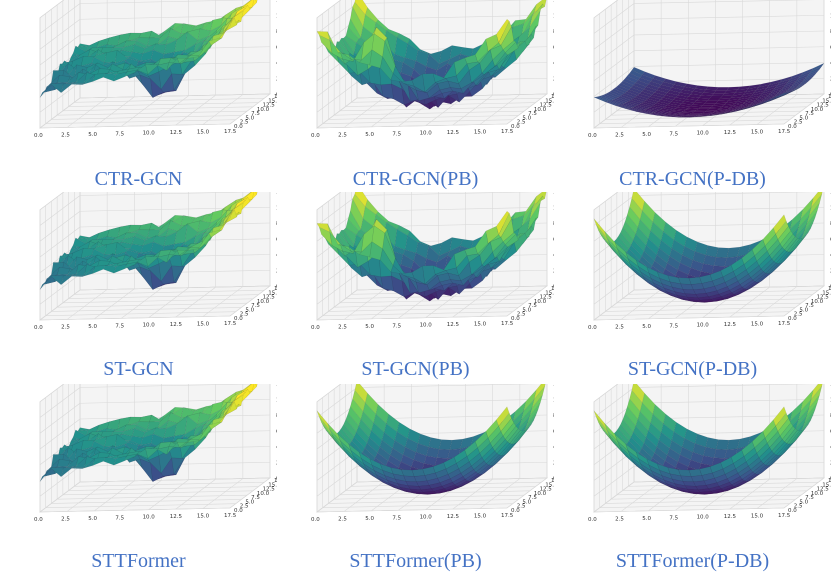 The height and width of the screenshot is (577, 831). Describe the element at coordinates (276, 271) in the screenshot. I see `z-tick-label: 2` at that location.